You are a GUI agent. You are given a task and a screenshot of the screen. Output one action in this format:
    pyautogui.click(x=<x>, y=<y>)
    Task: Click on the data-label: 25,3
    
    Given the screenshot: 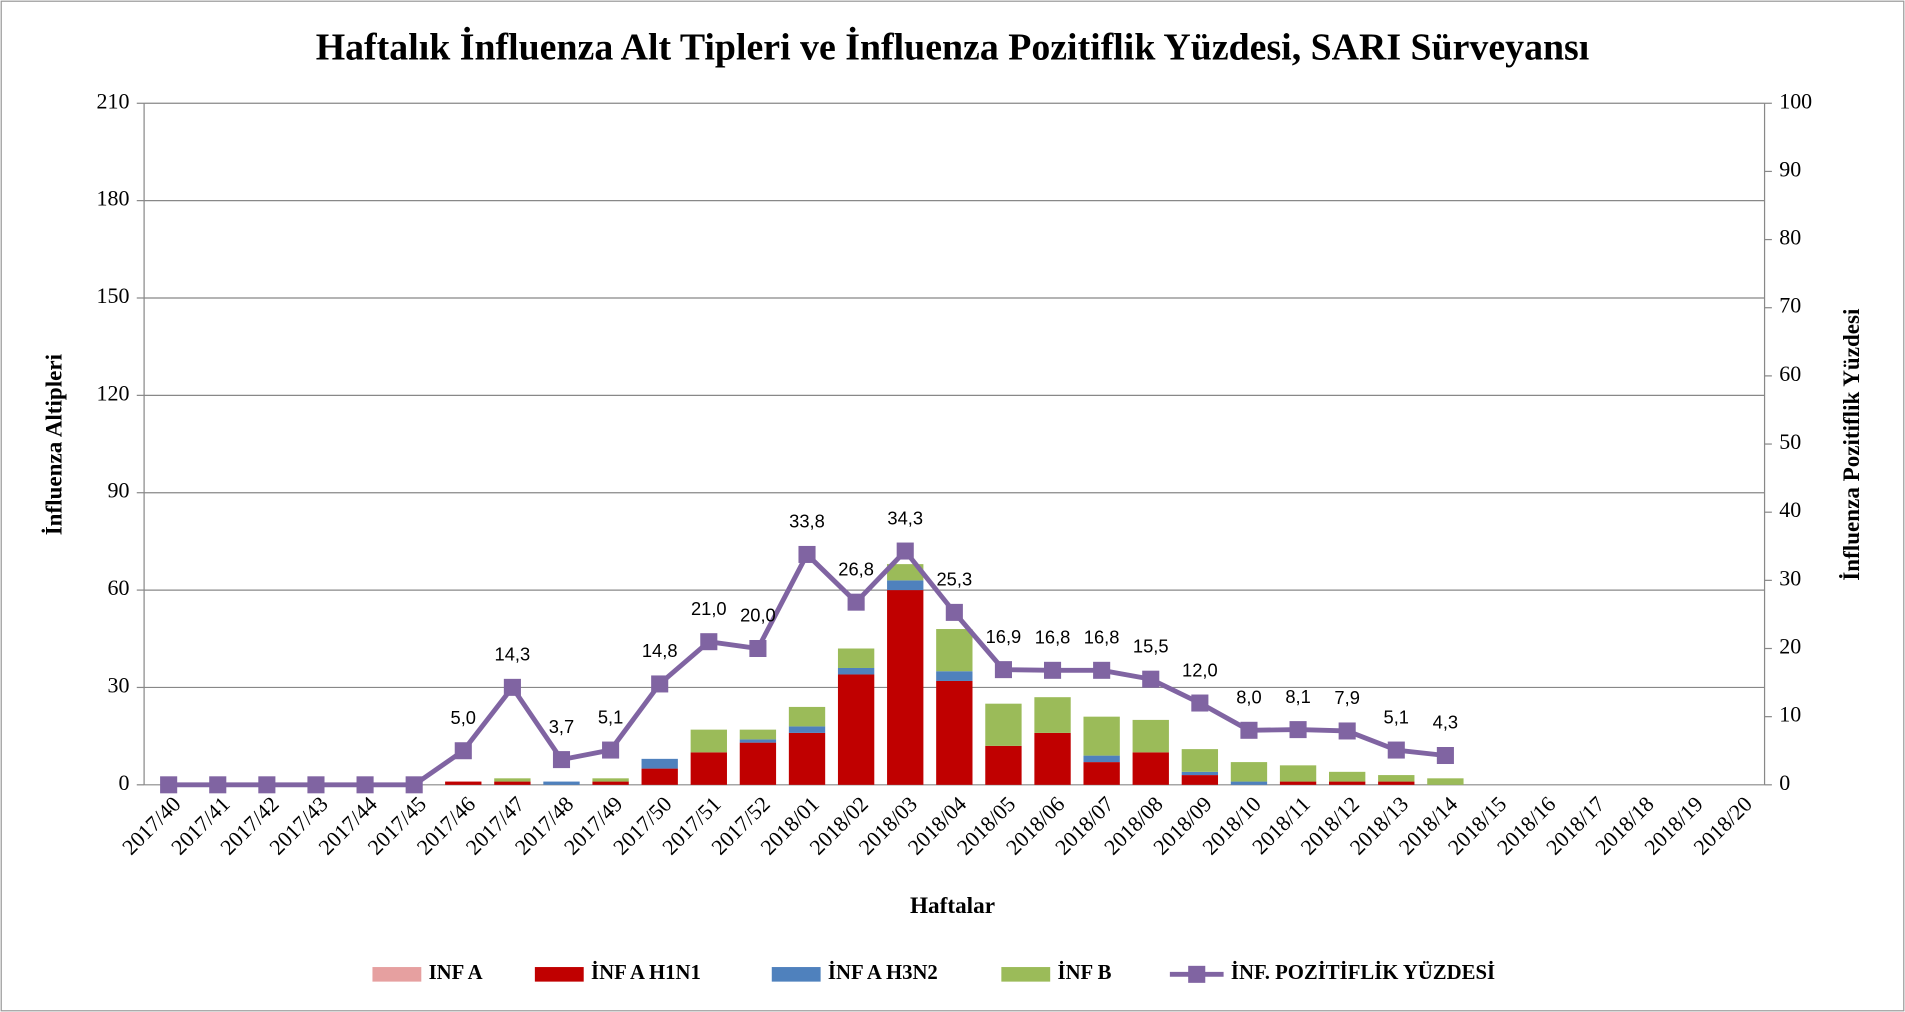 What is the action you would take?
    pyautogui.click(x=955, y=579)
    